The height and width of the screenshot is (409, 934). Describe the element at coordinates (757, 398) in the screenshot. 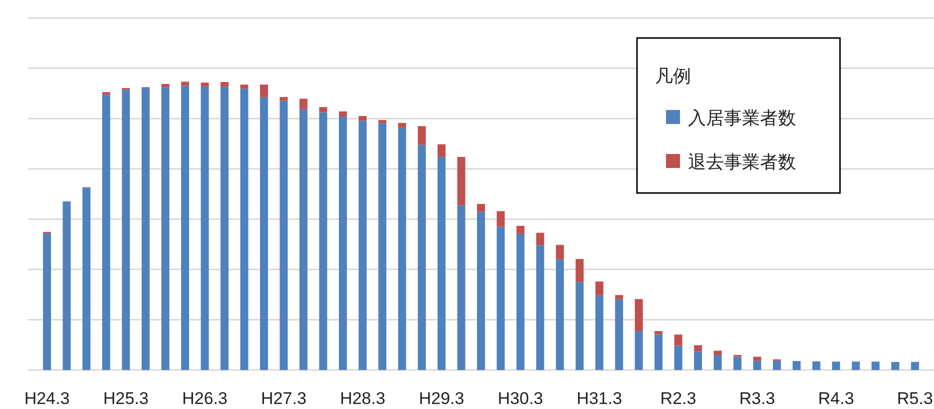

I see `x-tick-label: R3.3` at that location.